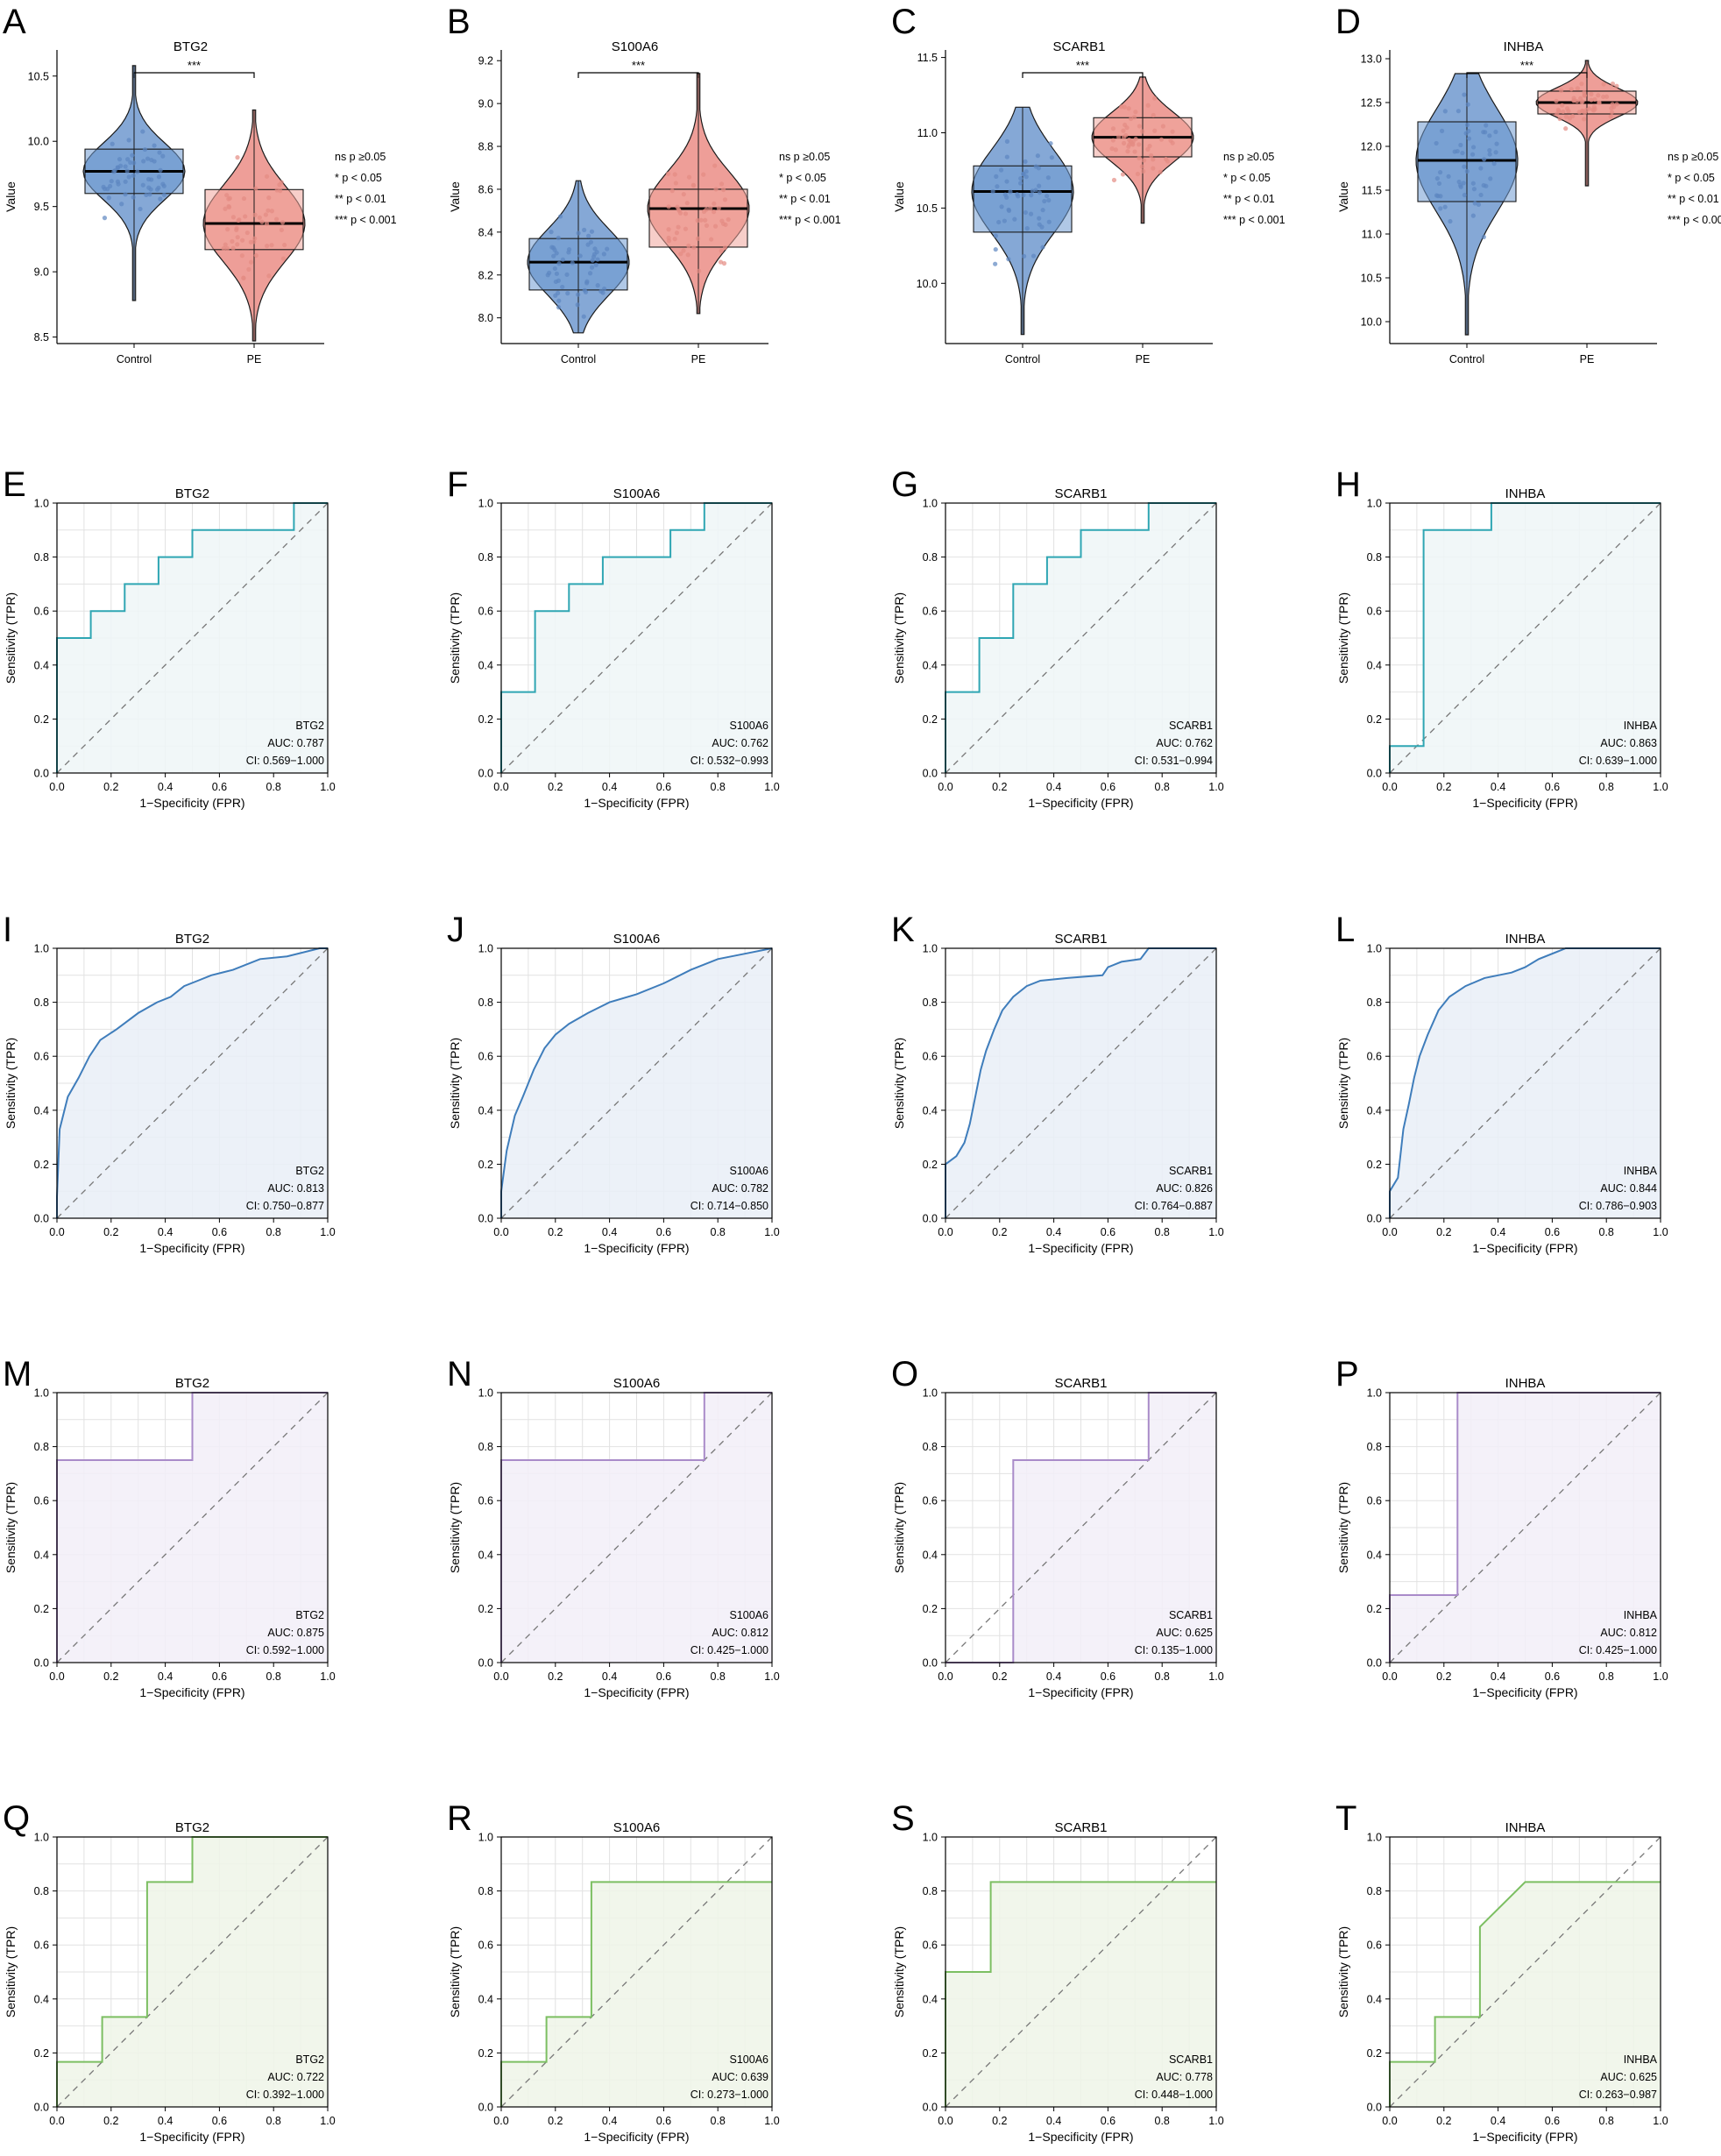  Describe the element at coordinates (1083, 75) in the screenshot. I see `significance-bracket` at that location.